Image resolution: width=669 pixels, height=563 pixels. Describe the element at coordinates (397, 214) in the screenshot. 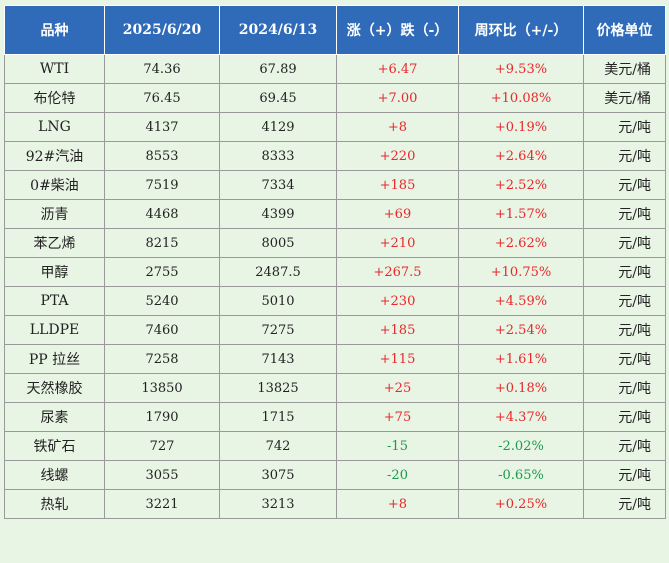

I see `cell-change: +69` at that location.